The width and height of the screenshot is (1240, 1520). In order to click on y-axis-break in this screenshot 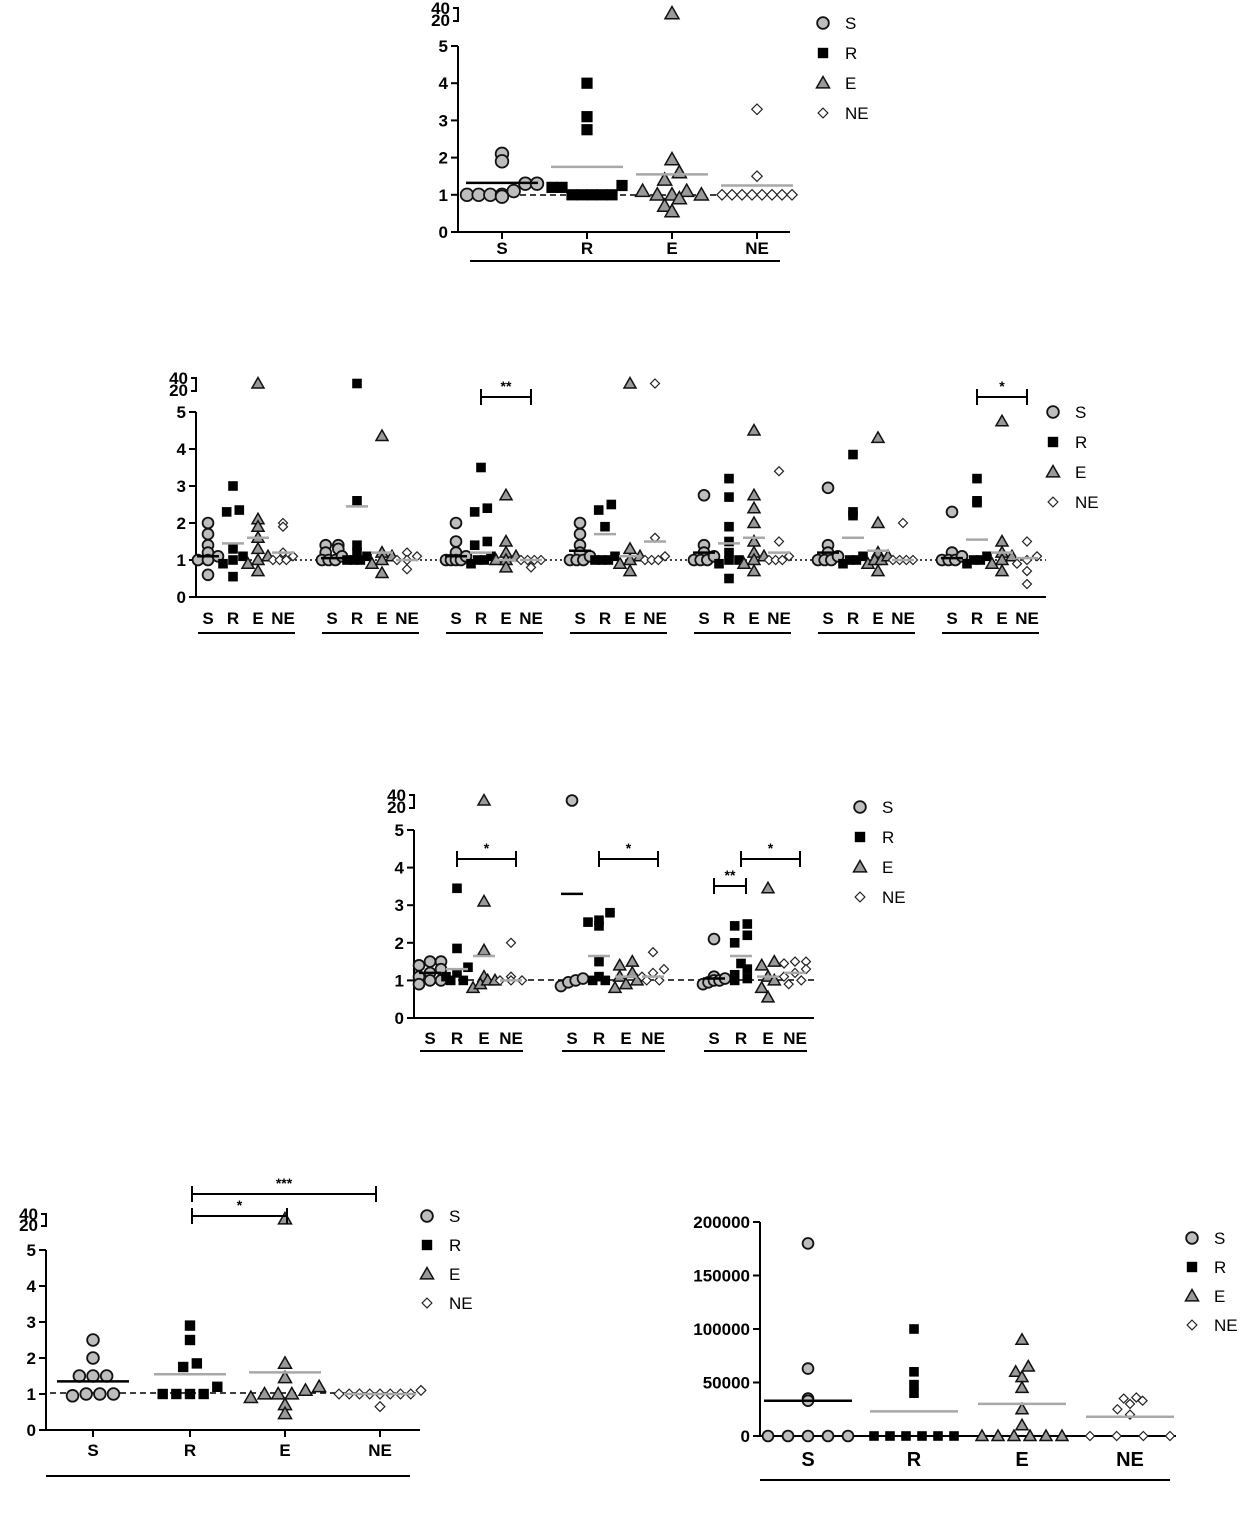, I will do `click(44, 1220)`.